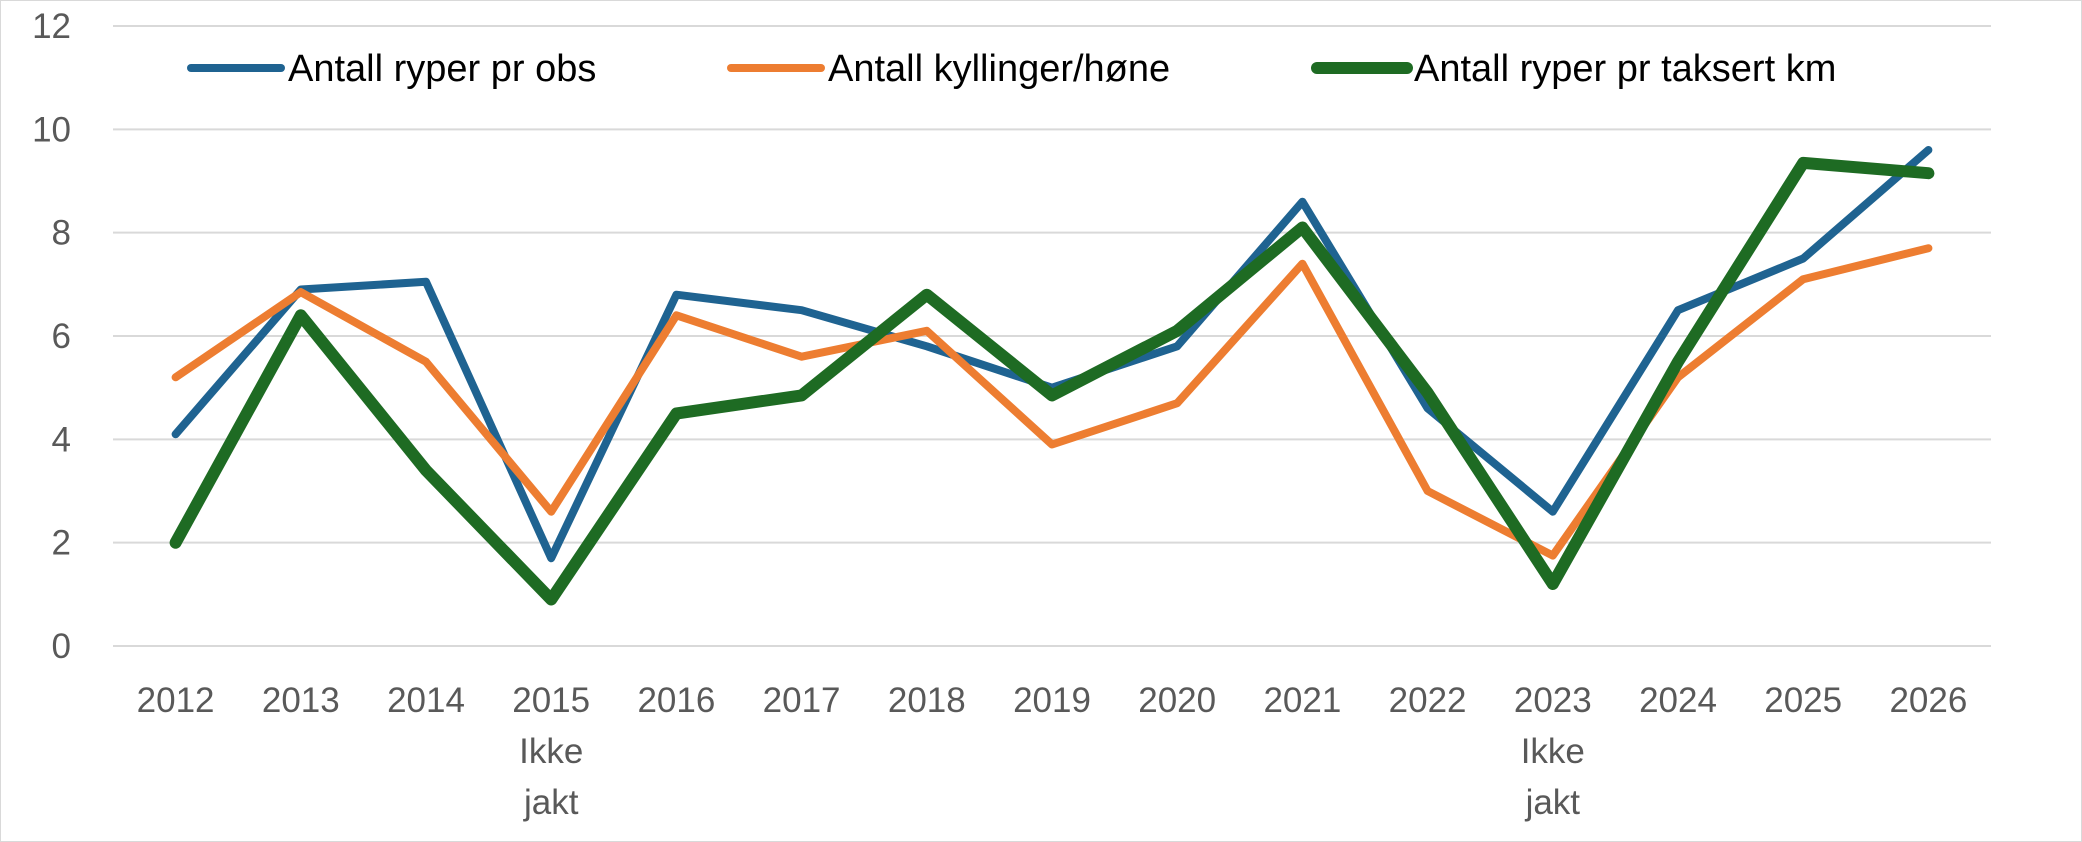  I want to click on y-tick-label: 0, so click(61, 646).